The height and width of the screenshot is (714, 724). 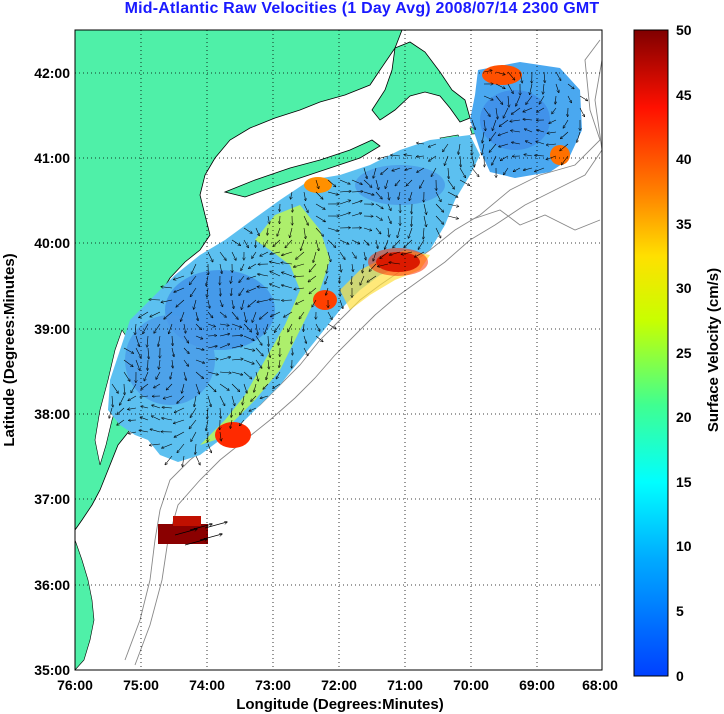 I want to click on x-axis-label: Longitude (Degrees:Minutes), so click(x=340, y=704).